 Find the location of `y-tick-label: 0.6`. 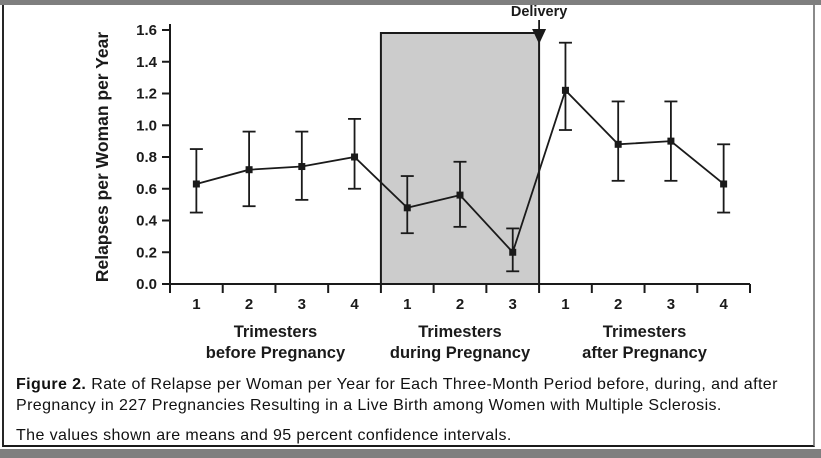

y-tick-label: 0.6 is located at coordinates (146, 189).